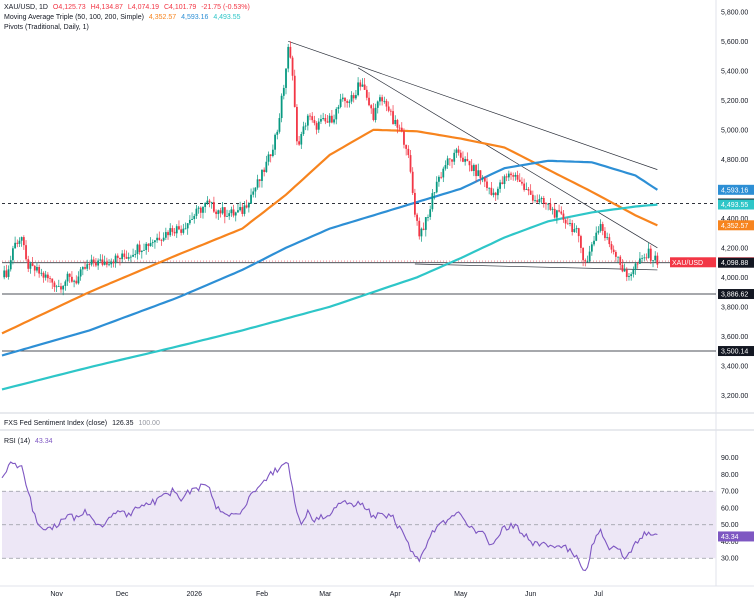 The image size is (754, 600). What do you see at coordinates (734, 366) in the screenshot?
I see `price-tick-label: 3,400.00` at bounding box center [734, 366].